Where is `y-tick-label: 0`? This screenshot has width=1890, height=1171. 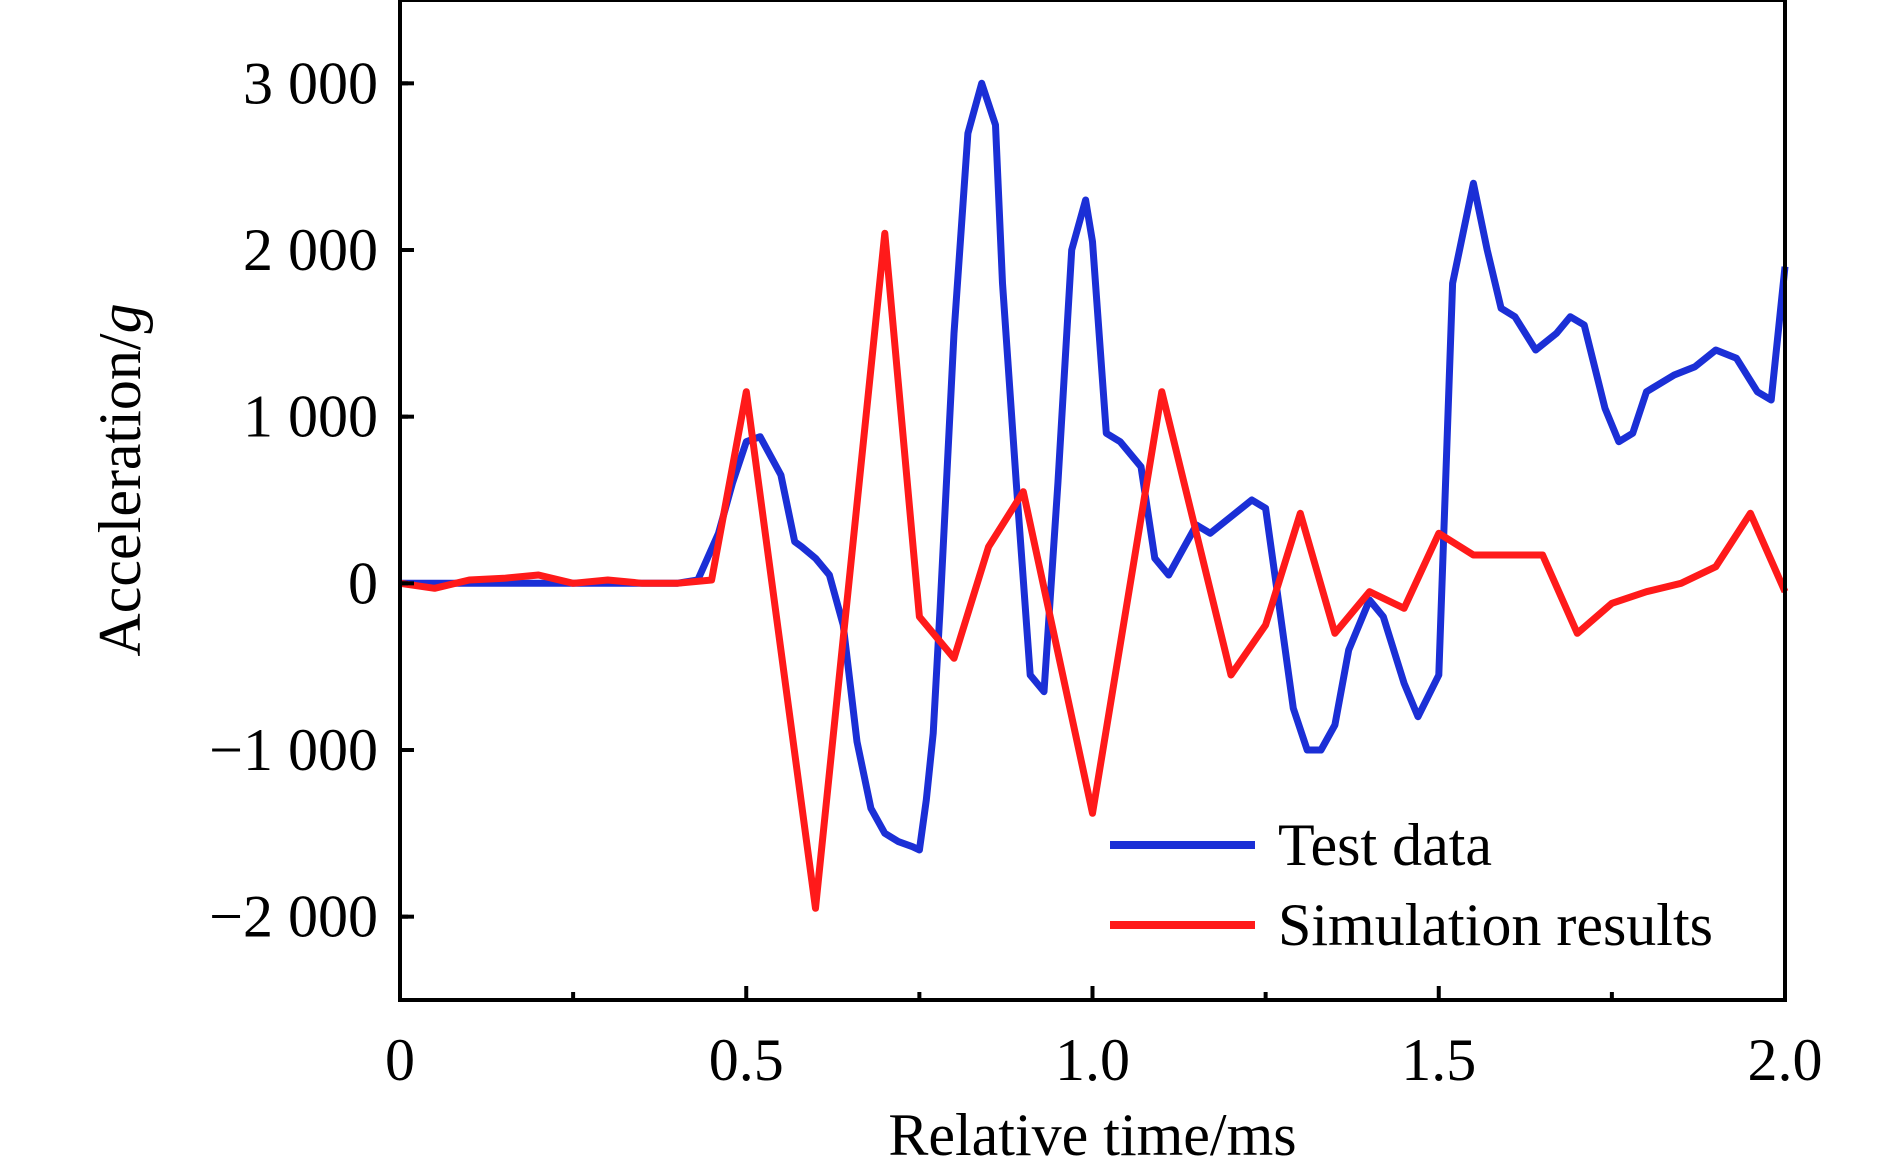 y-tick-label: 0 is located at coordinates (363, 583).